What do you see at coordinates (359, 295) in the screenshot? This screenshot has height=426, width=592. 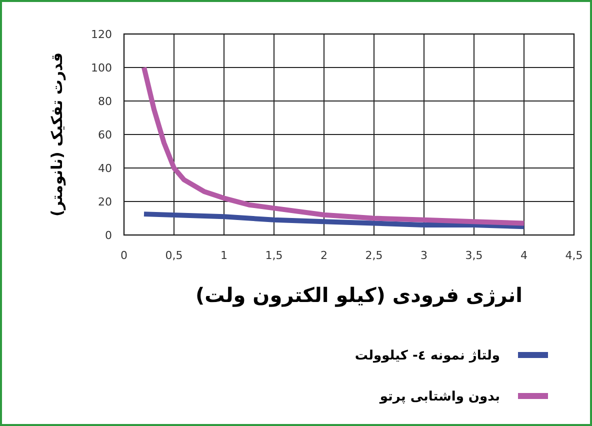 I see `x-axis-title: انرژی فرودی (کیلو الکترون ولت)` at bounding box center [359, 295].